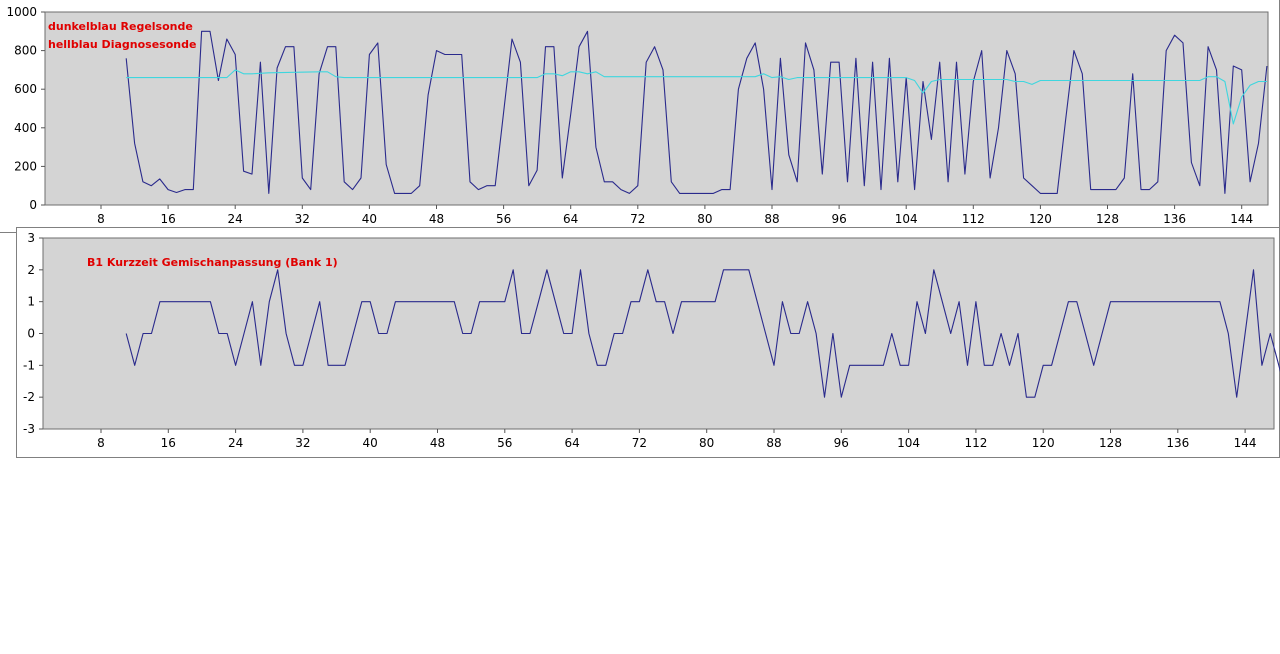  I want to click on chart-annotation: B1 Kurzzeit Gemischanpassung (Bank 1), so click(212, 262).